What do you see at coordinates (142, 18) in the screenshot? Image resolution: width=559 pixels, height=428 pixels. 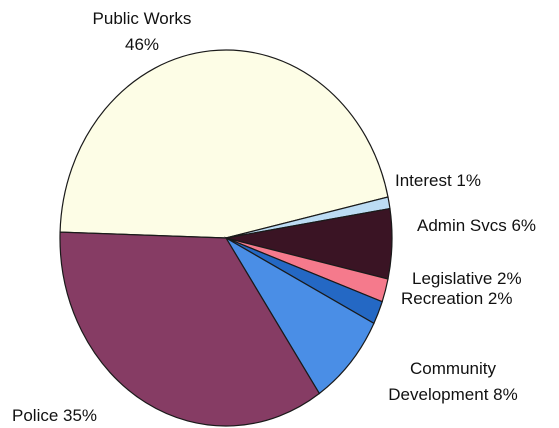 I see `label-public-works-name: Public Works` at bounding box center [142, 18].